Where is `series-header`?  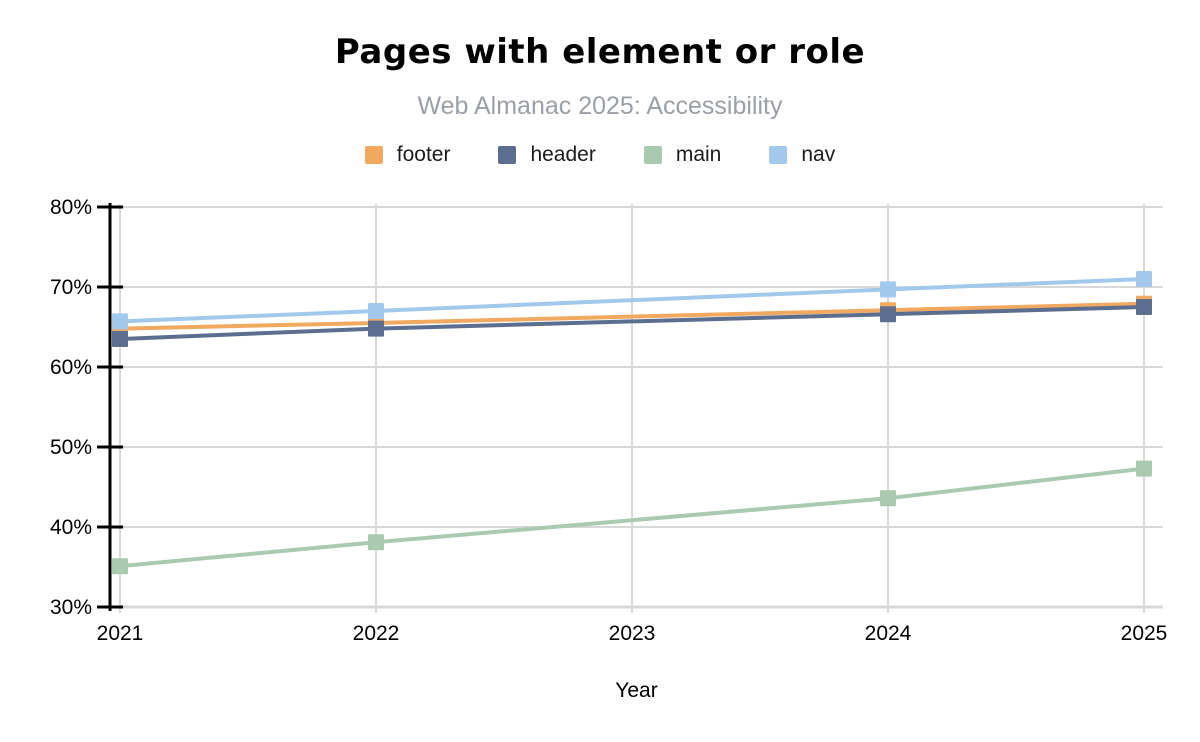 series-header is located at coordinates (632, 323).